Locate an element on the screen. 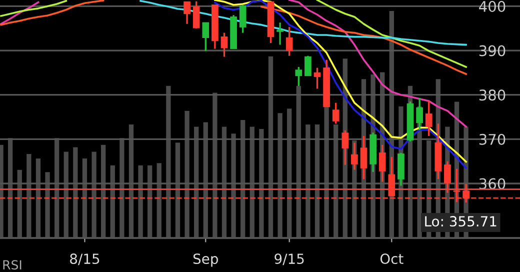 This screenshot has width=520, height=272. x-tick-label: Sep is located at coordinates (205, 260).